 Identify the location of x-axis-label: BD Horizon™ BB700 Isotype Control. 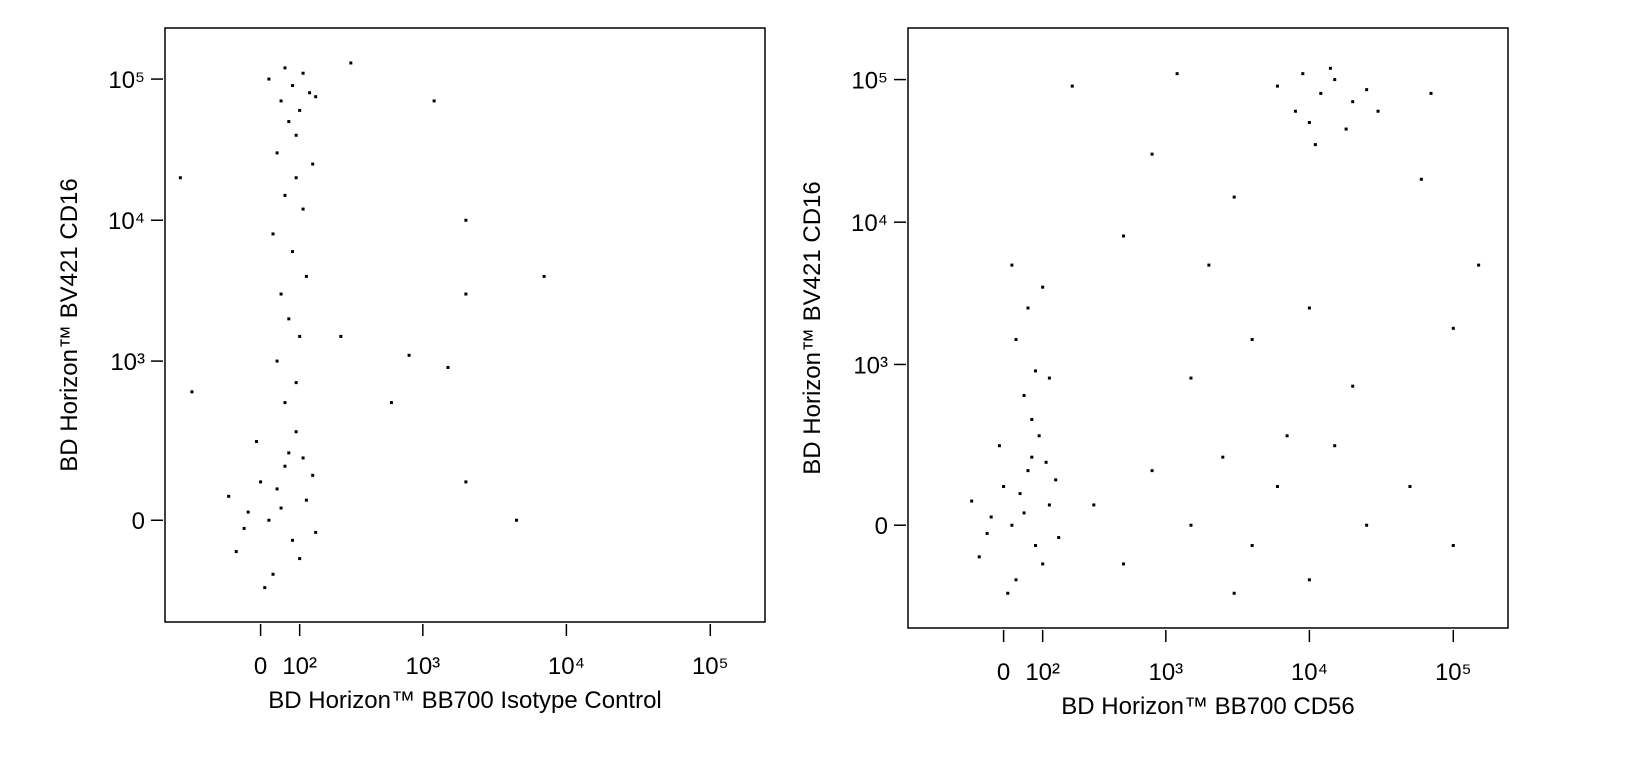
(465, 700).